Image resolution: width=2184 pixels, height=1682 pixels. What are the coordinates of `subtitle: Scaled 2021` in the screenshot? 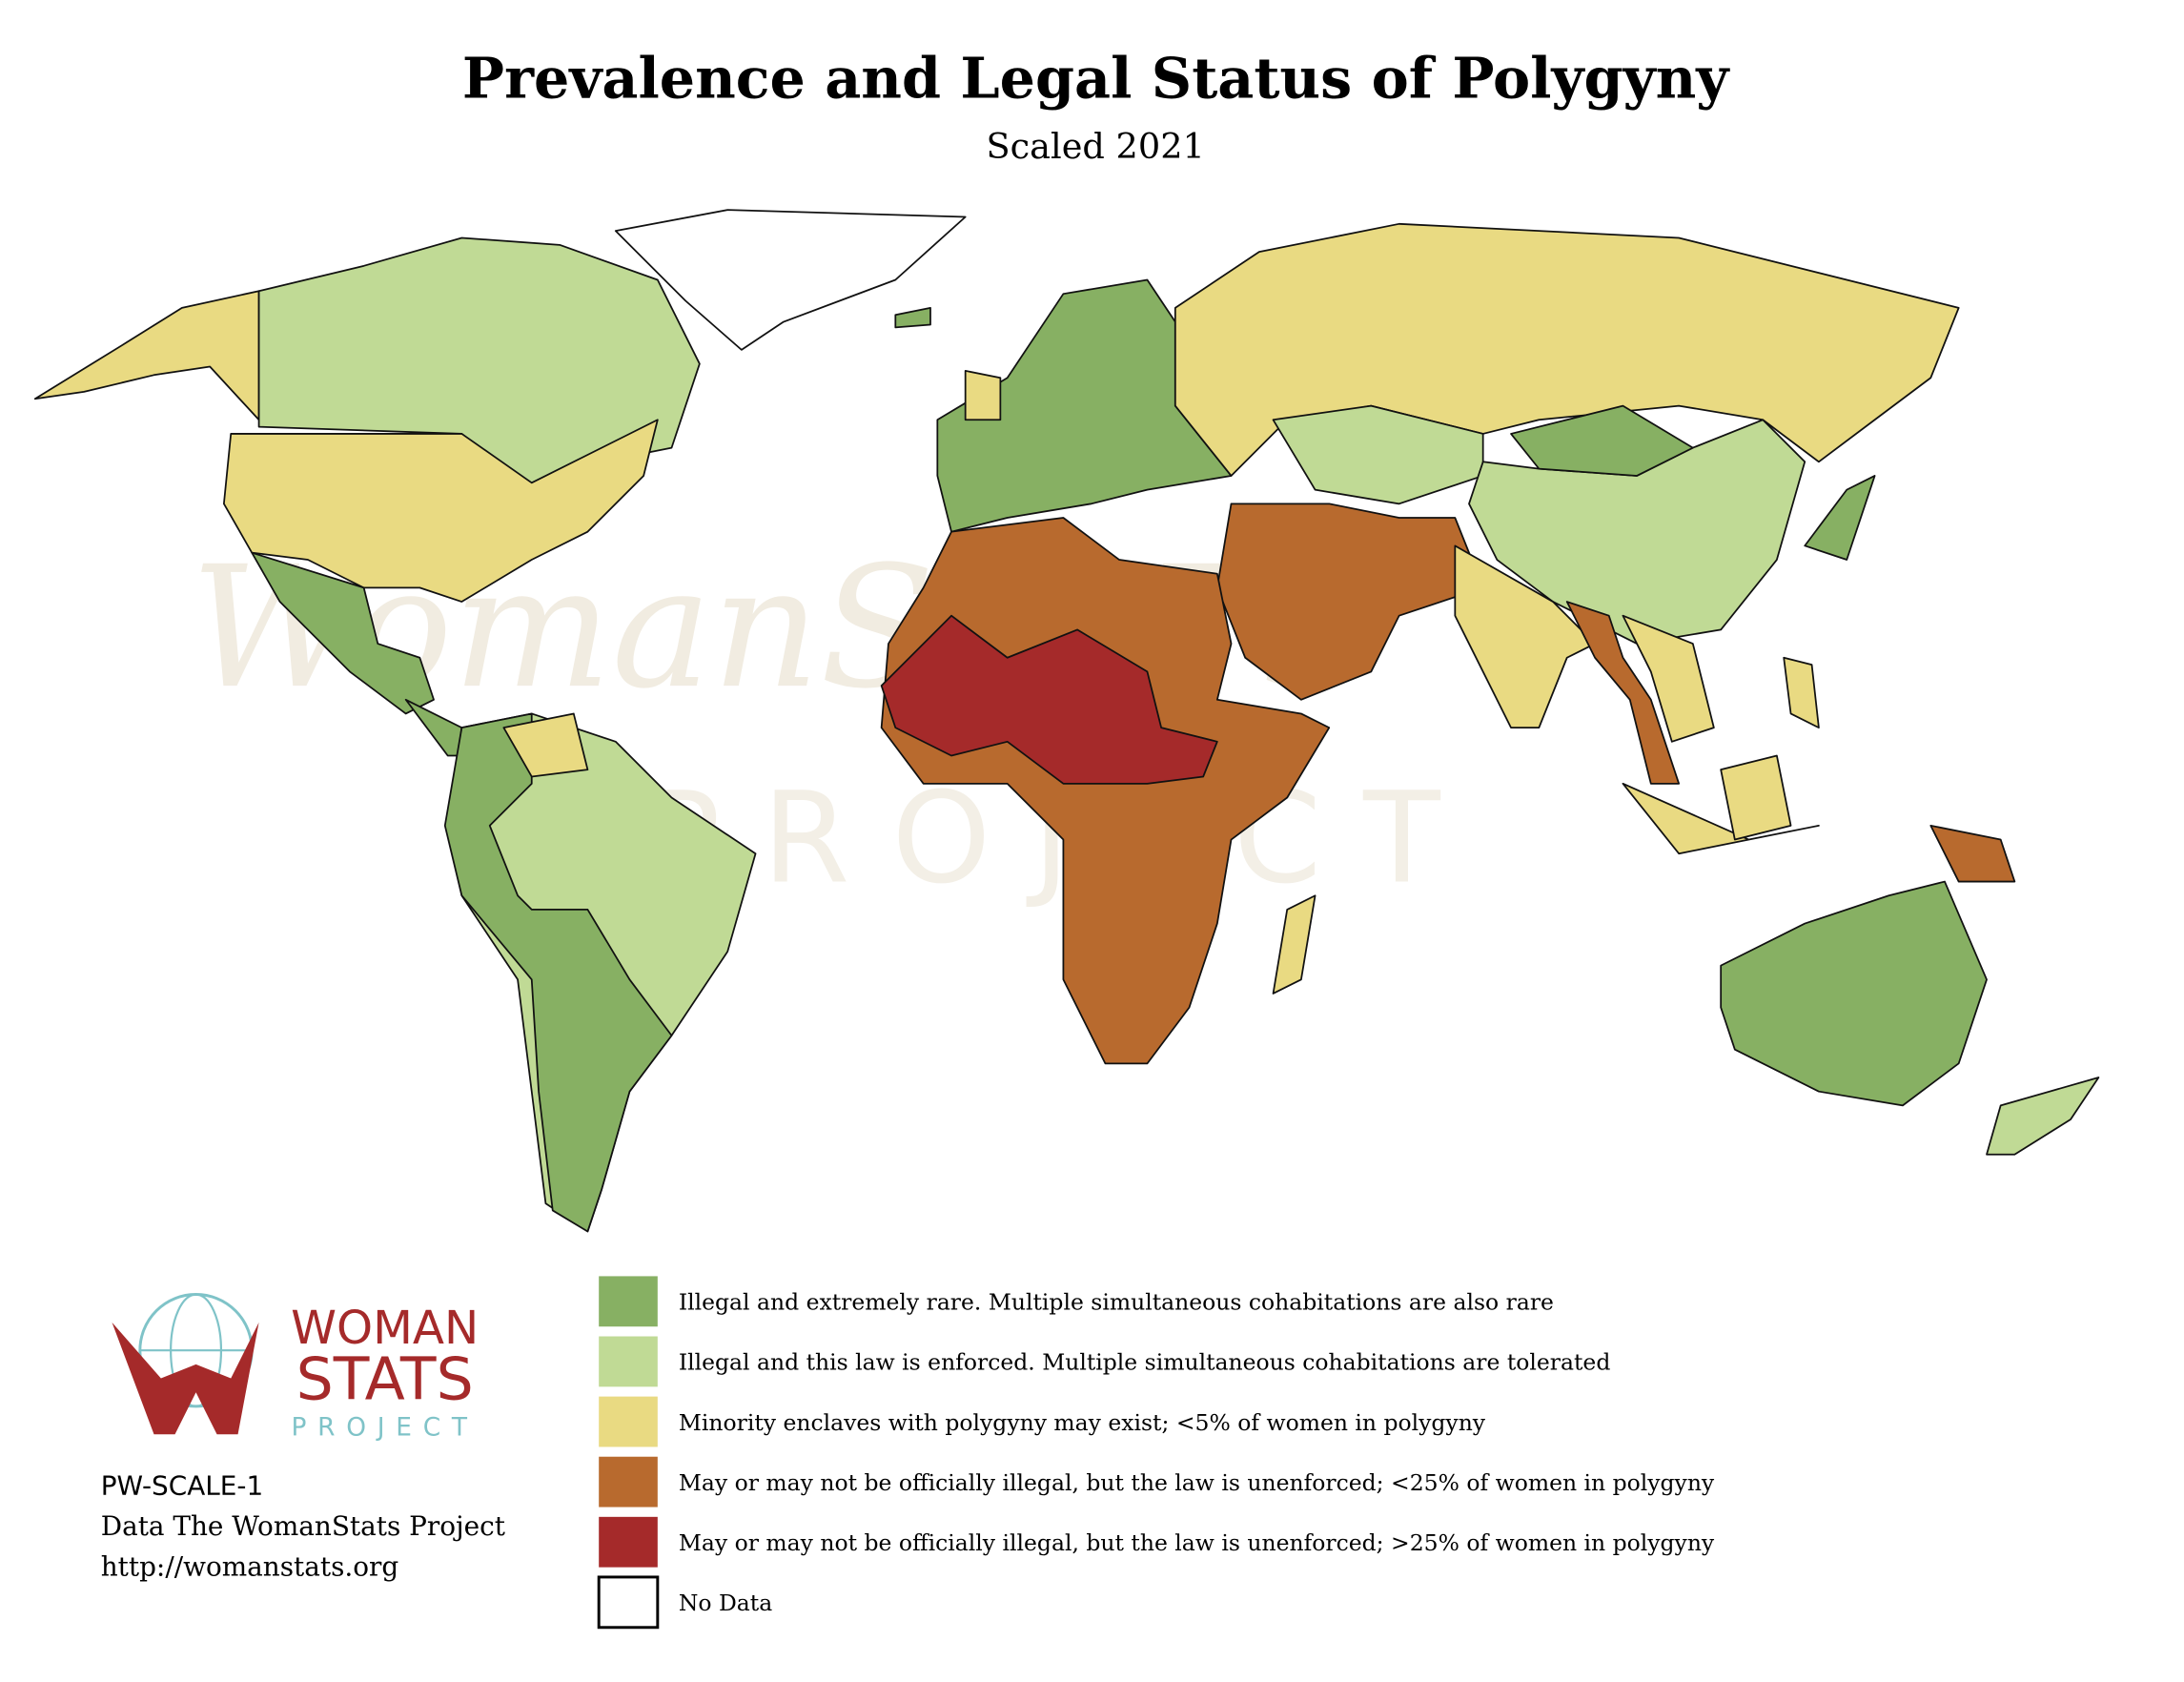 It's located at (1095, 146).